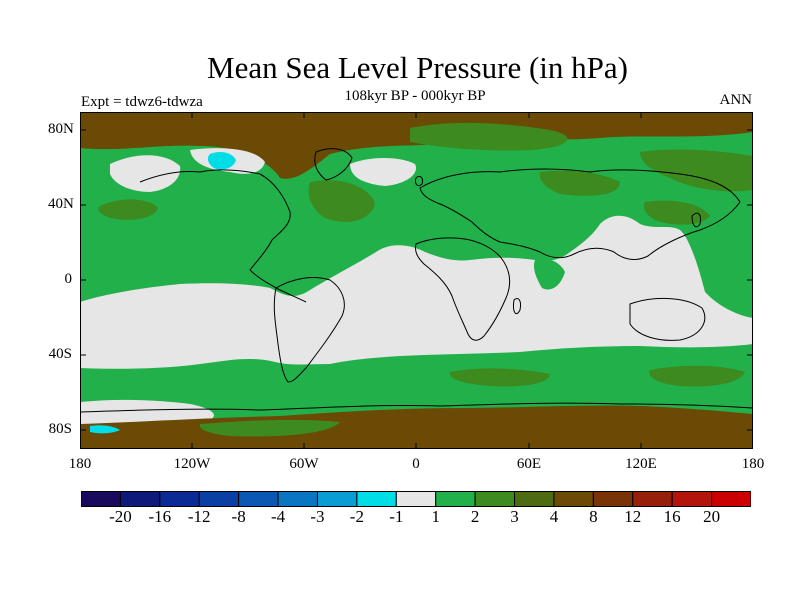  I want to click on eurasia-coast, so click(580, 214).